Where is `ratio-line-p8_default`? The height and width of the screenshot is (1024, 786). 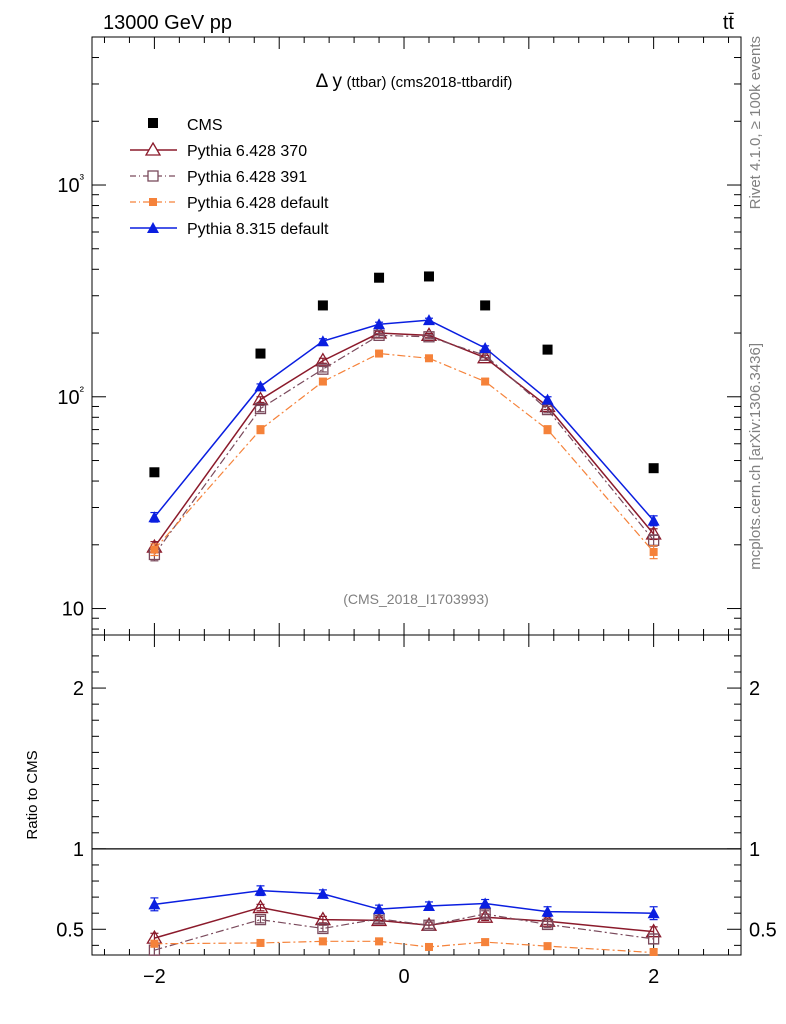 ratio-line-p8_default is located at coordinates (404, 901).